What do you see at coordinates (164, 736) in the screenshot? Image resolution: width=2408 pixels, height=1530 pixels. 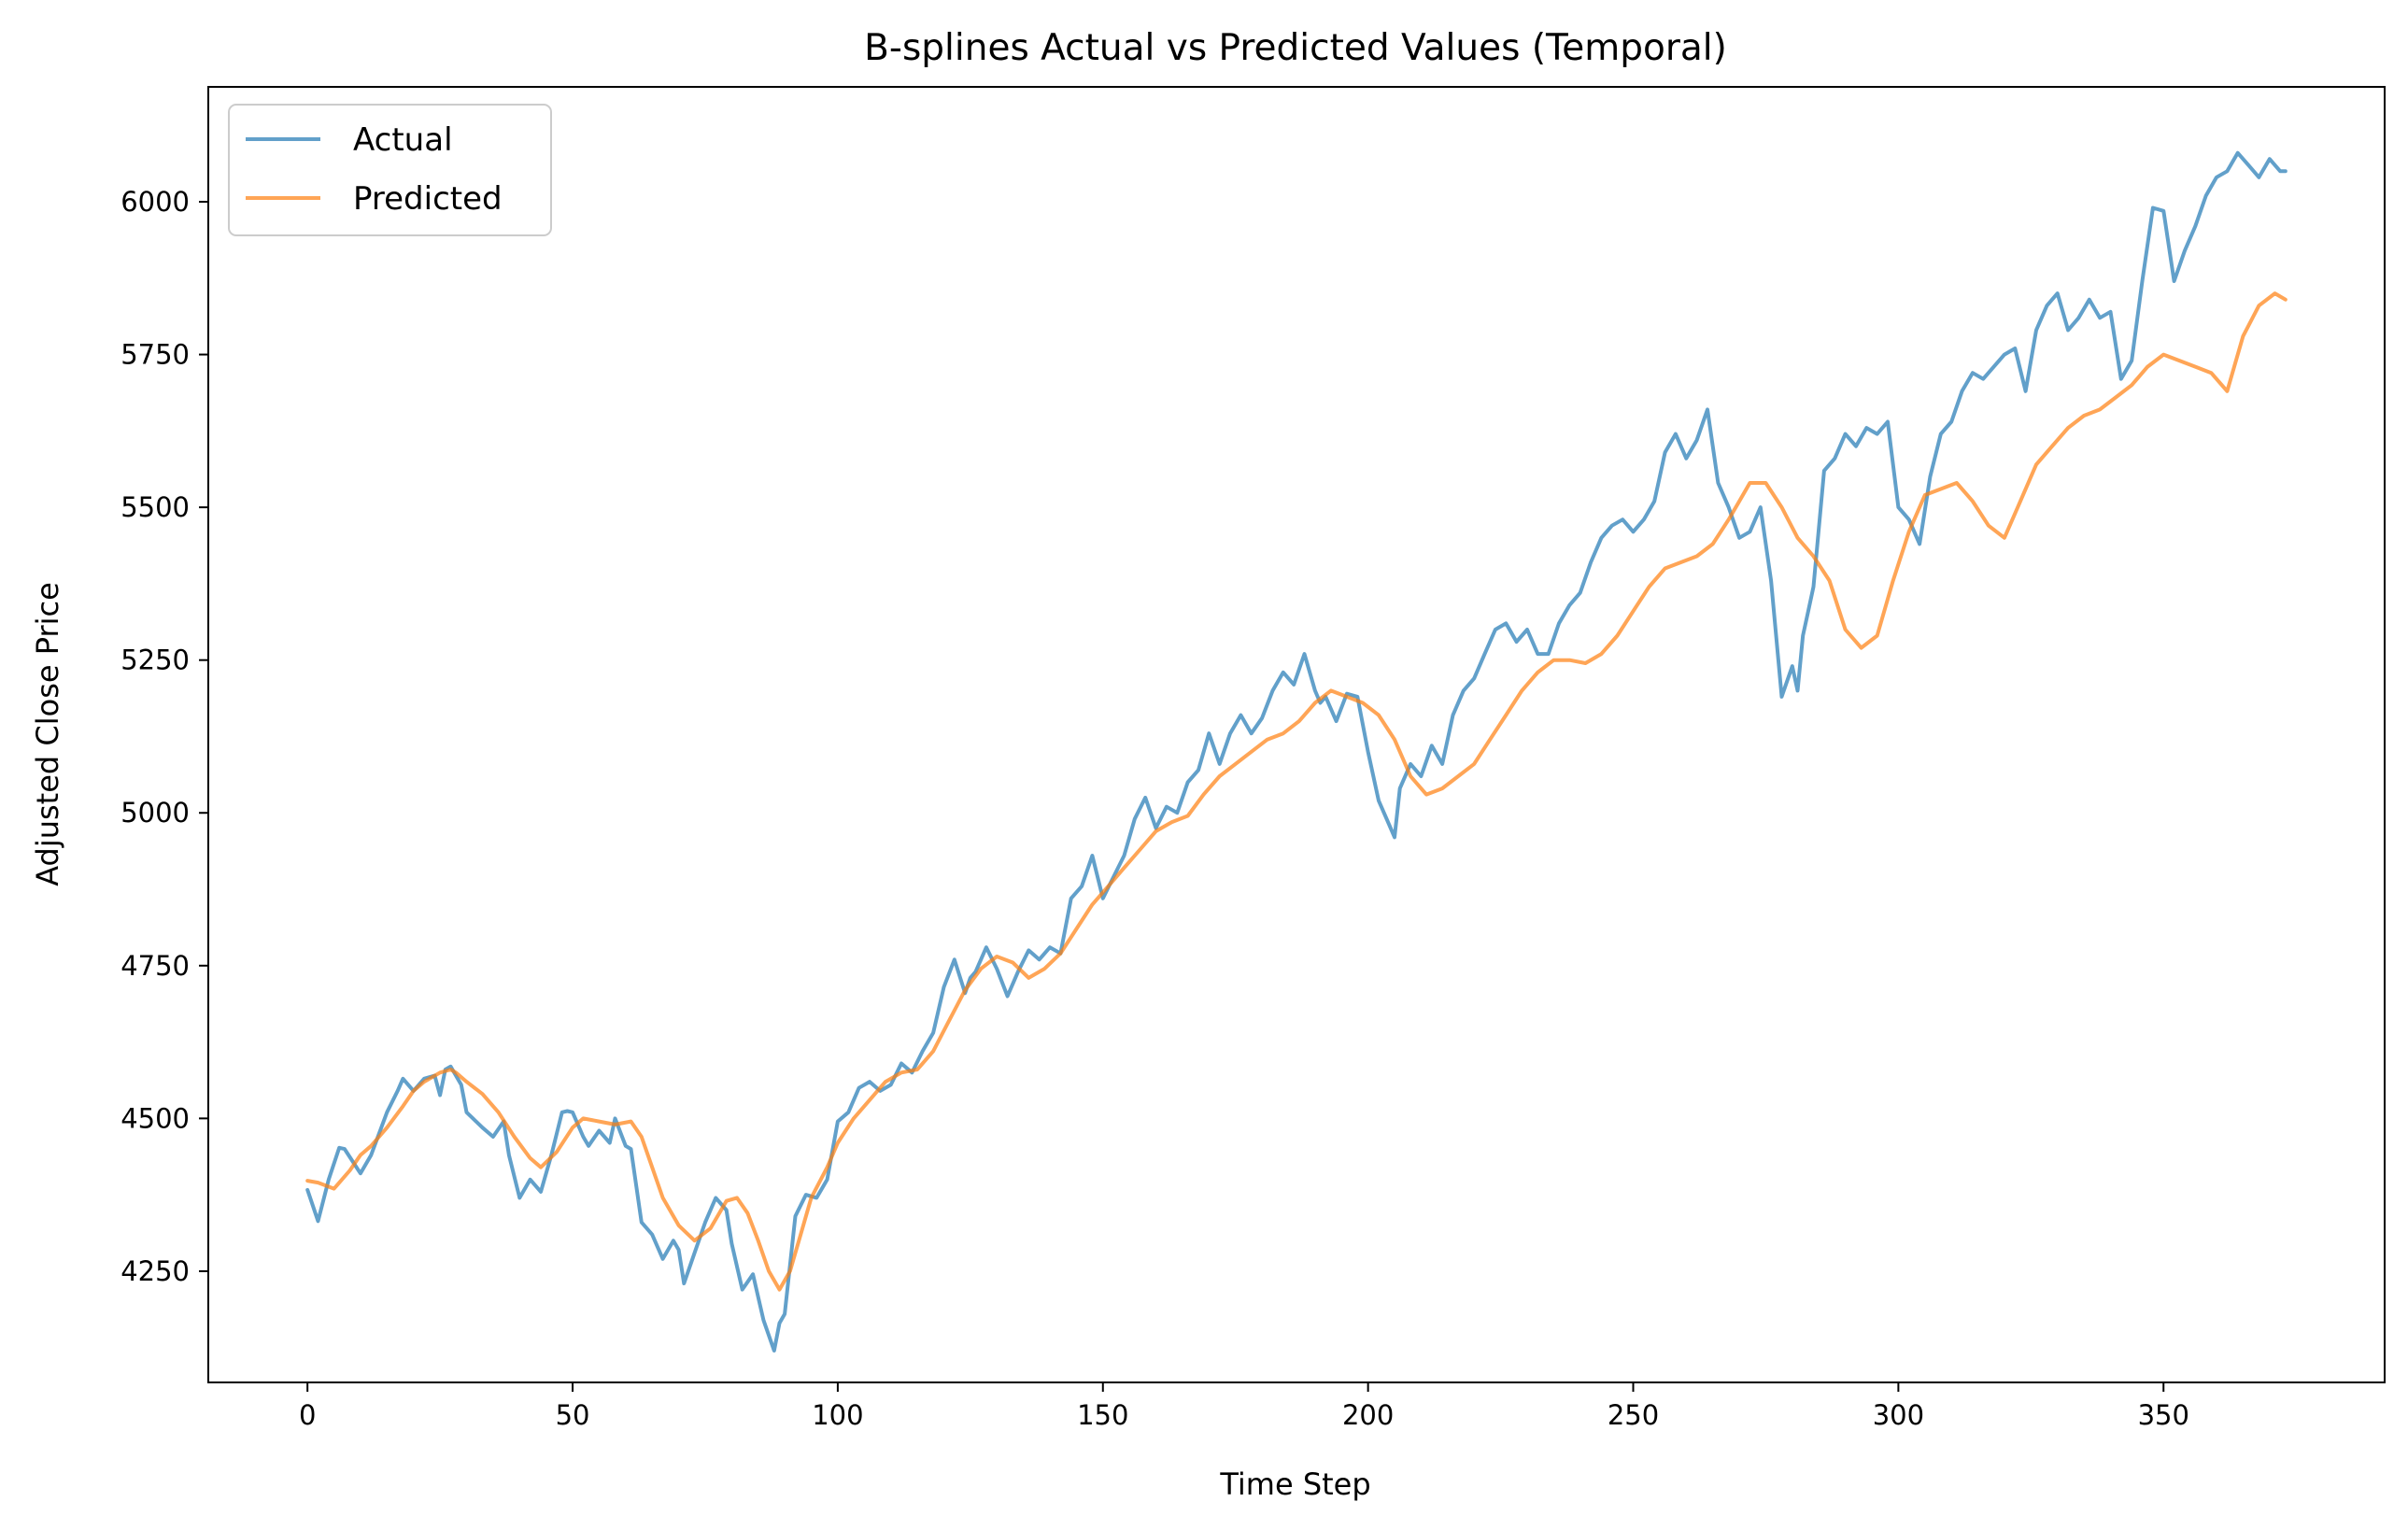 I see `y-axis: 4250 4500 4750 5000 5250 5500 5750 6000` at bounding box center [164, 736].